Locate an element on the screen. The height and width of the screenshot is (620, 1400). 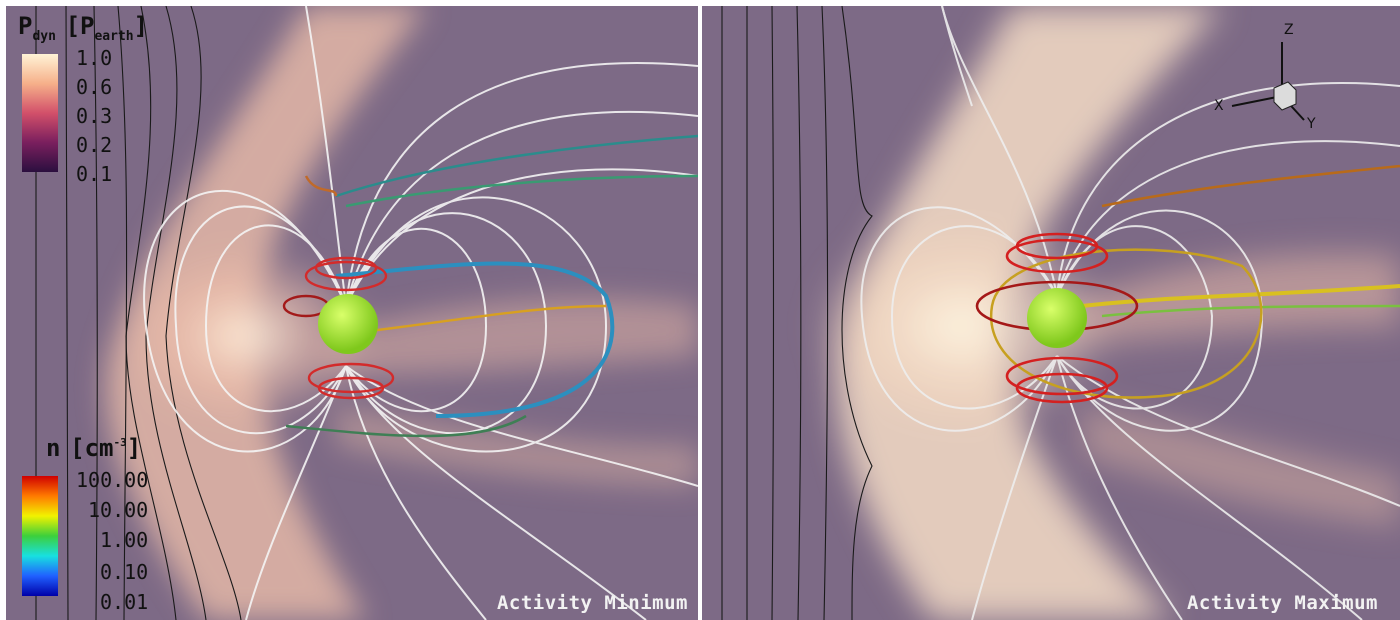
density-tick-4: 0.10 is located at coordinates (124, 572).